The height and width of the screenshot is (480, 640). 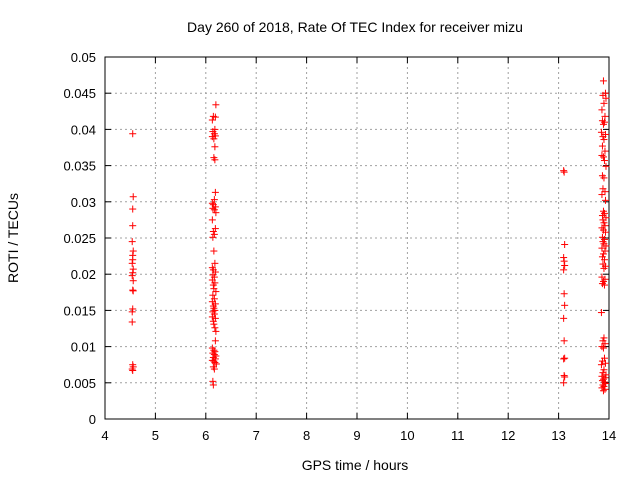 I want to click on x-tick-label: 5, so click(x=155, y=435).